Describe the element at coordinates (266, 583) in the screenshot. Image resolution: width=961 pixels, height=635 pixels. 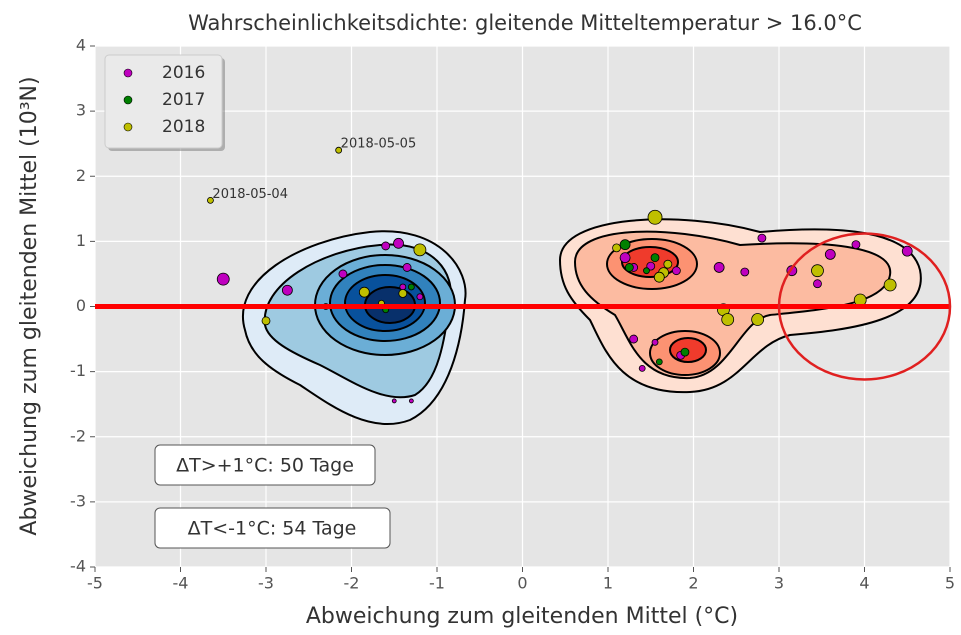
I see `x-tick-label: -3` at that location.